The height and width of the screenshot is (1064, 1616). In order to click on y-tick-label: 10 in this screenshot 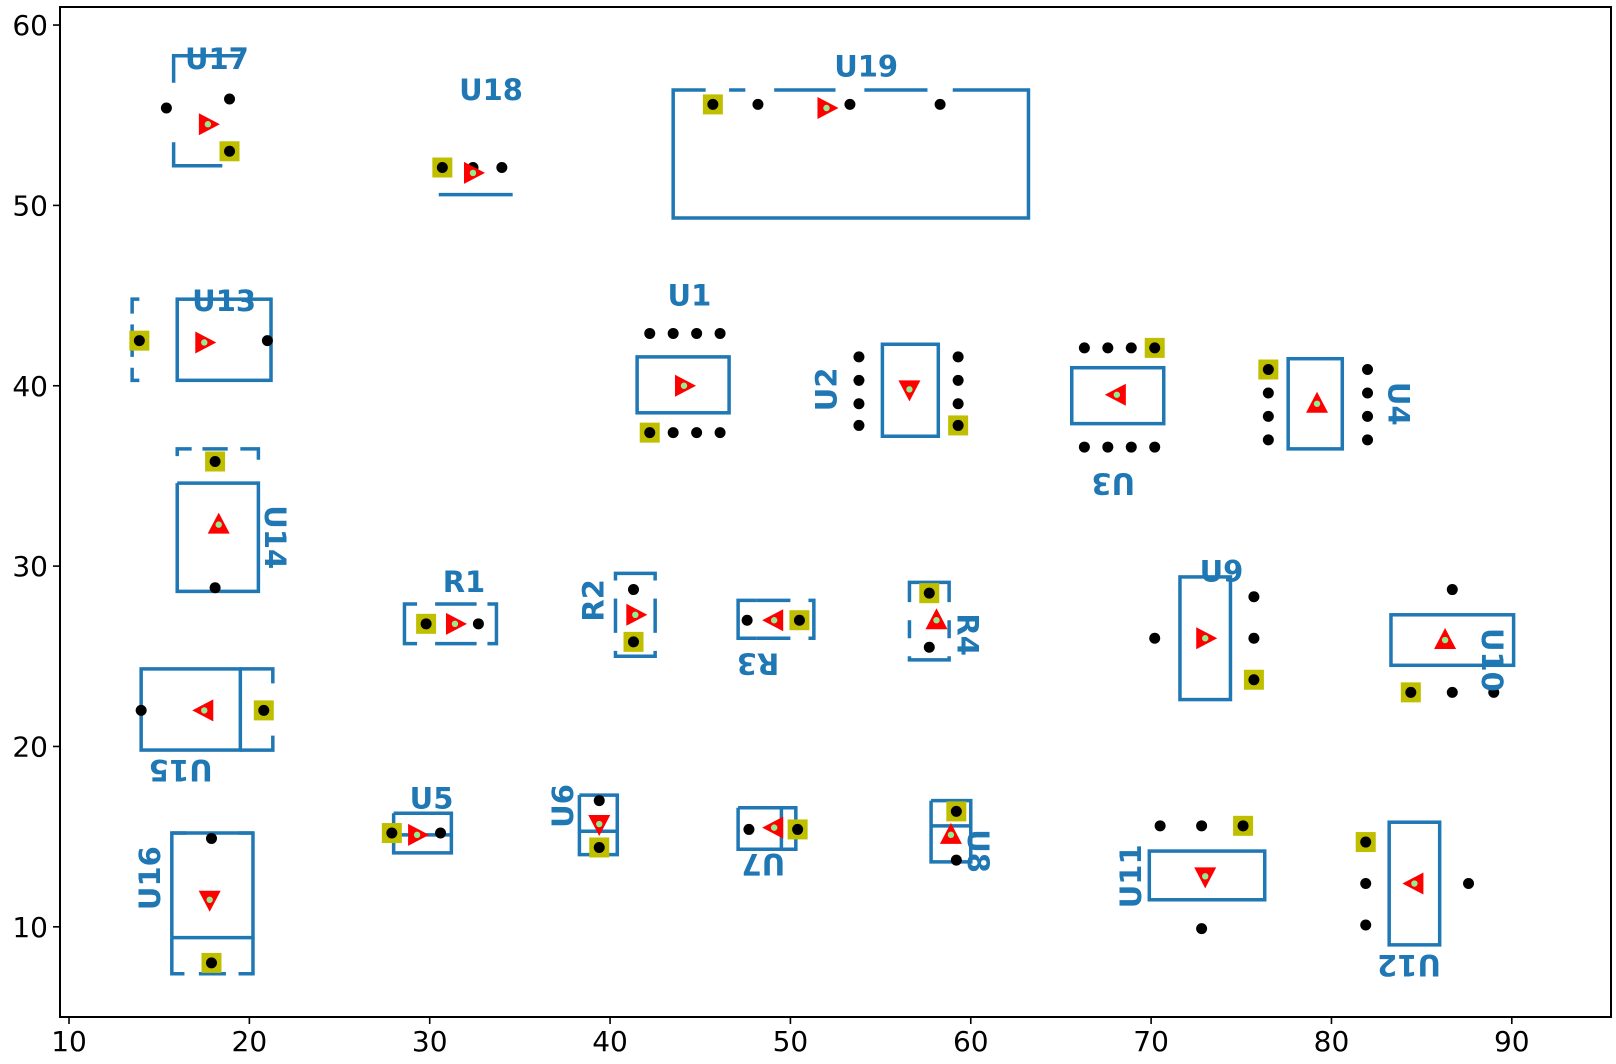, I will do `click(30, 927)`.